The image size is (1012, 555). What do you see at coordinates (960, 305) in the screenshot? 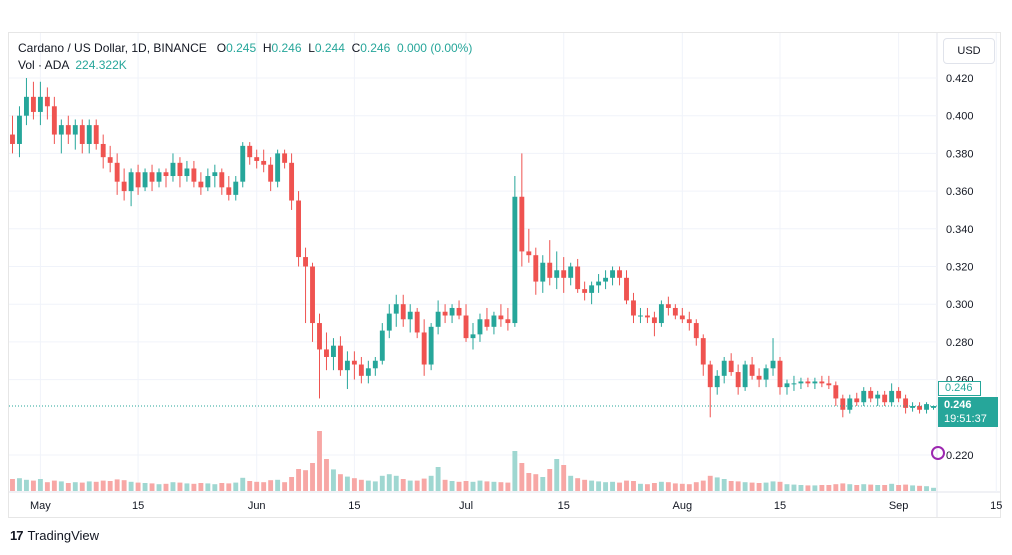
I see `y-tick-label: 0.300` at bounding box center [960, 305].